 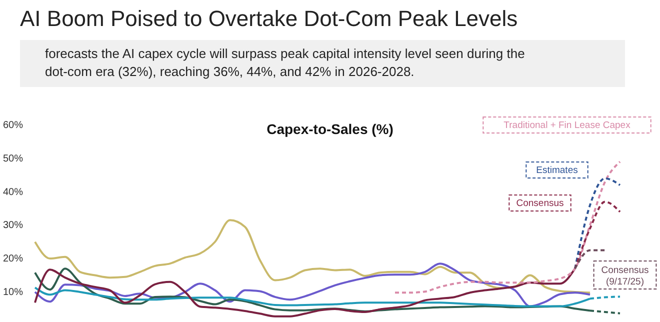 What do you see at coordinates (13, 125) in the screenshot?
I see `y-tick-label: 60%` at bounding box center [13, 125].